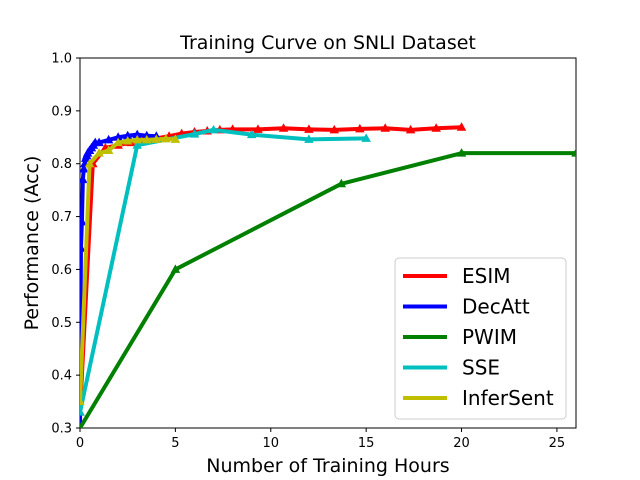  What do you see at coordinates (61, 429) in the screenshot?
I see `y-tick-label: 0.3` at bounding box center [61, 429].